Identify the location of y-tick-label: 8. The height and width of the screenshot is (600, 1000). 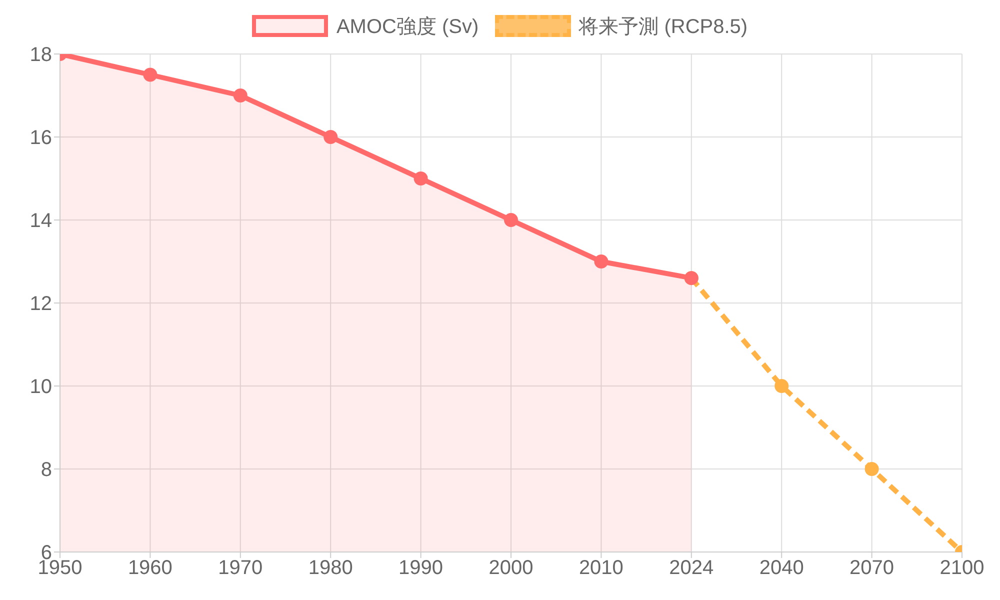
(46, 470).